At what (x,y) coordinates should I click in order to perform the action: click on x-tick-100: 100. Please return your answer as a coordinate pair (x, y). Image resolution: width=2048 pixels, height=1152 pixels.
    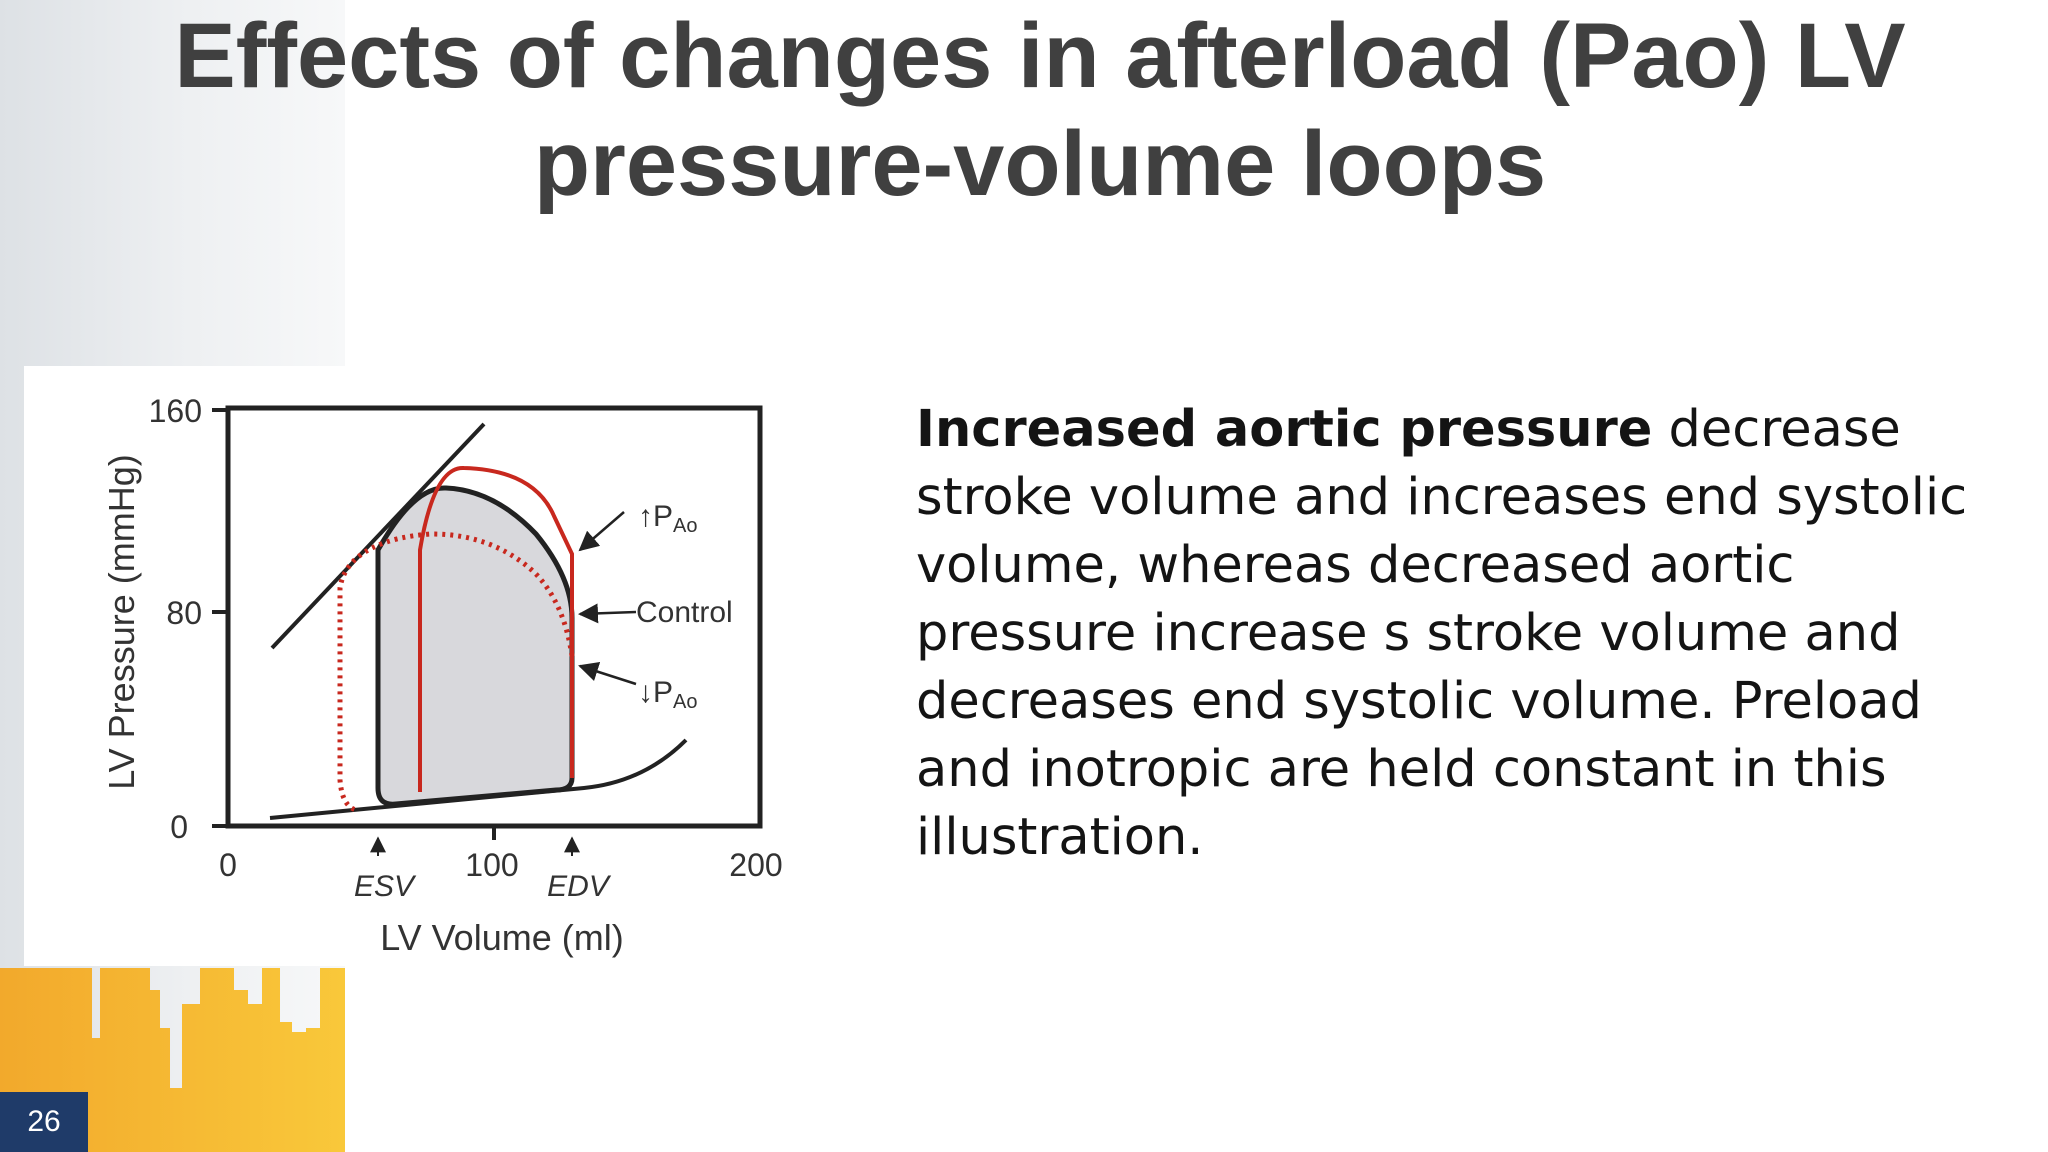
    Looking at the image, I should click on (491, 865).